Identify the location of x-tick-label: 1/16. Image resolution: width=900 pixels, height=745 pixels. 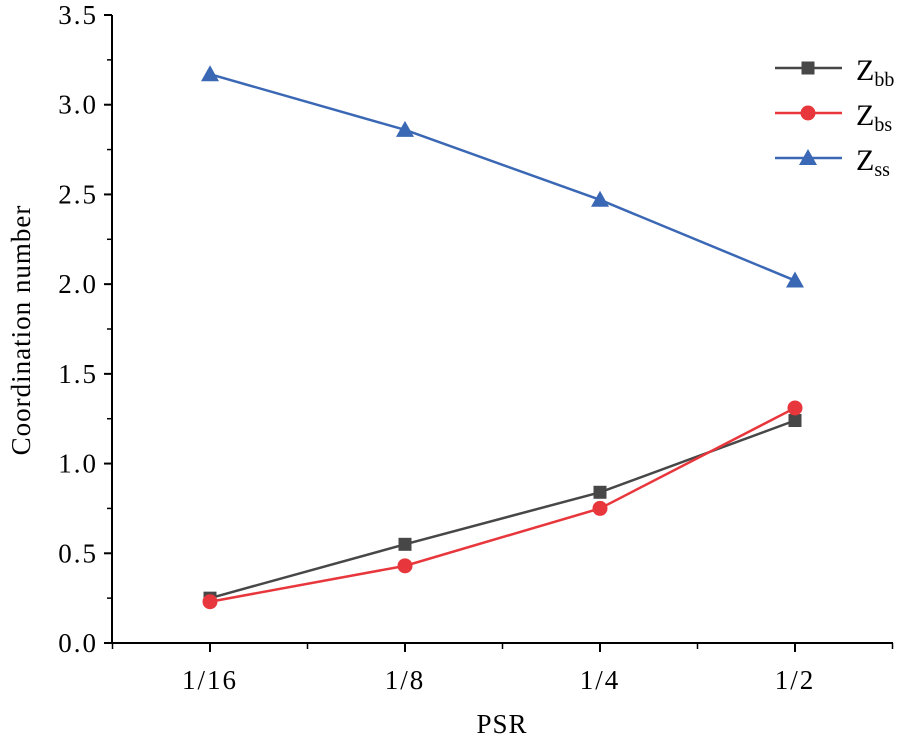
(210, 680).